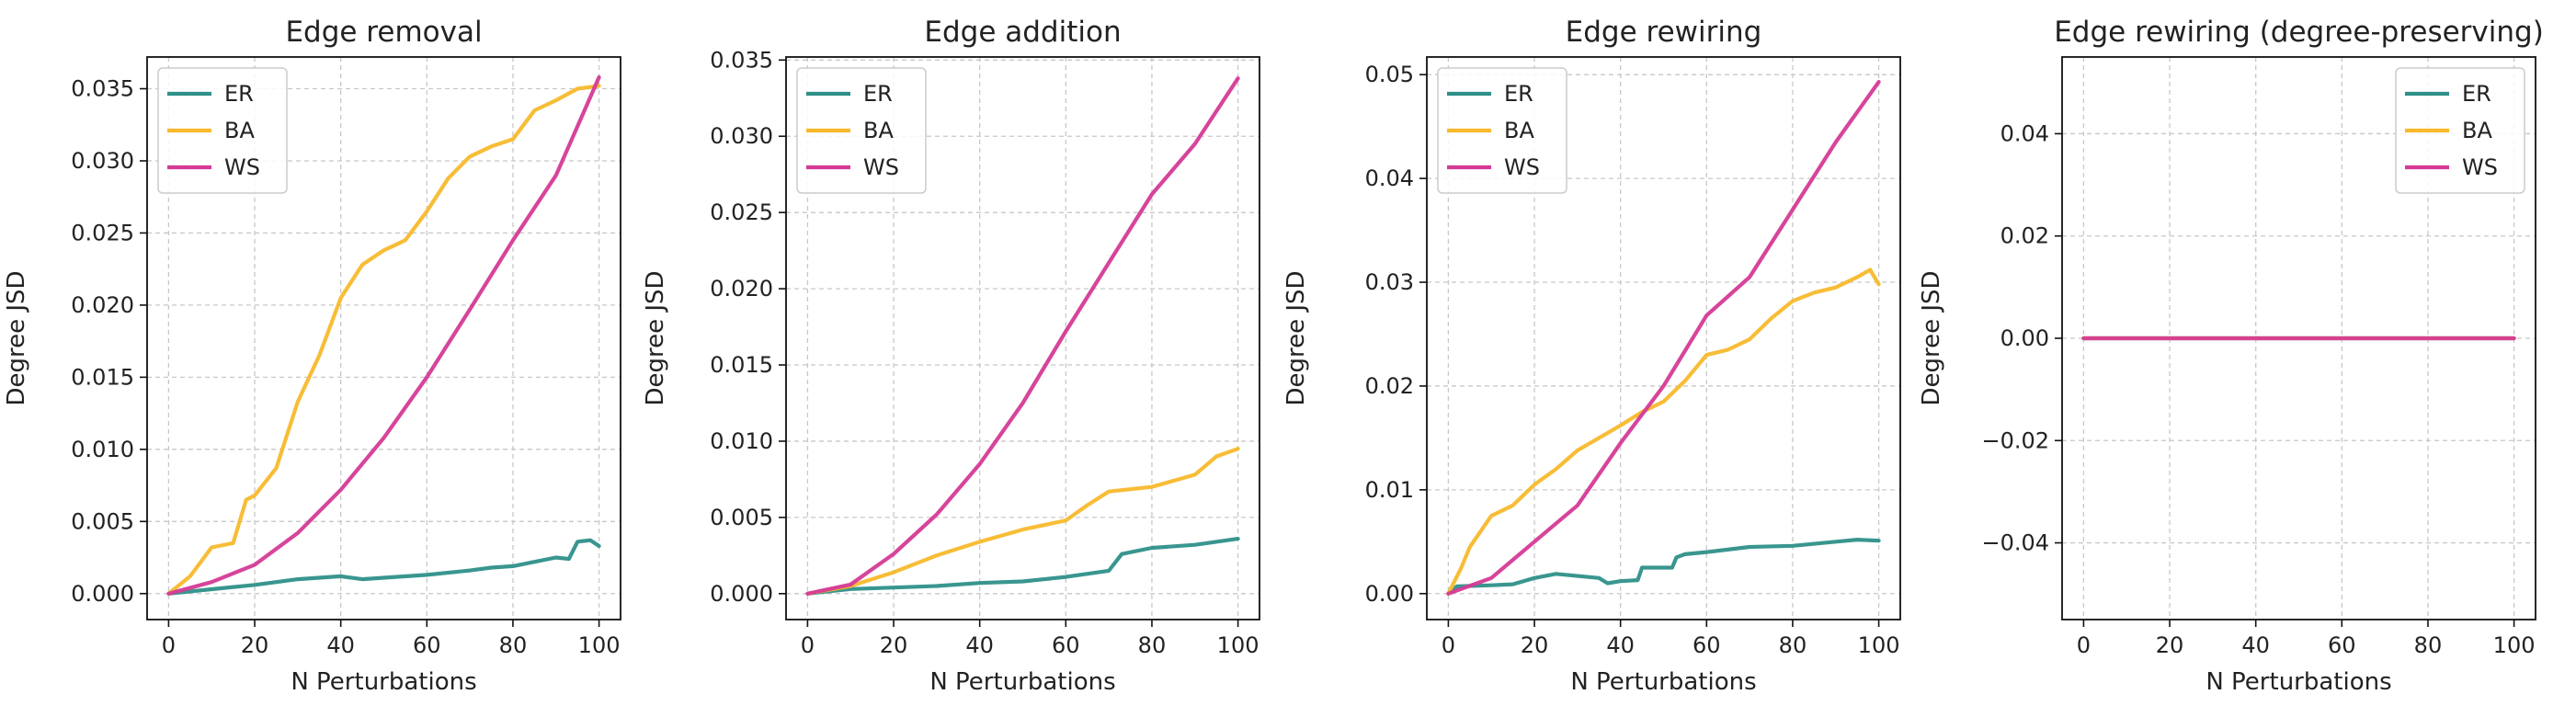 Image resolution: width=2576 pixels, height=717 pixels. Describe the element at coordinates (383, 32) in the screenshot. I see `chart-title: Edge removal` at that location.